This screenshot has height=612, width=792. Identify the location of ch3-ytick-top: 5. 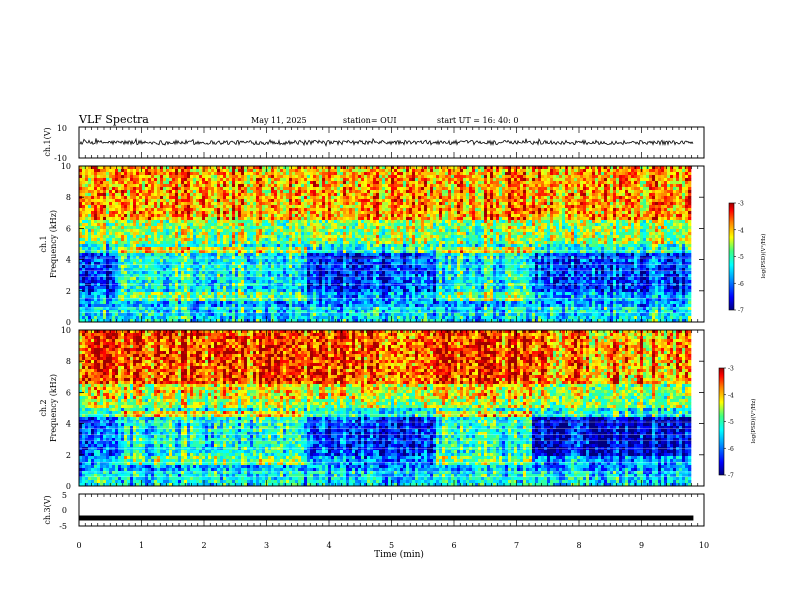
(64, 495).